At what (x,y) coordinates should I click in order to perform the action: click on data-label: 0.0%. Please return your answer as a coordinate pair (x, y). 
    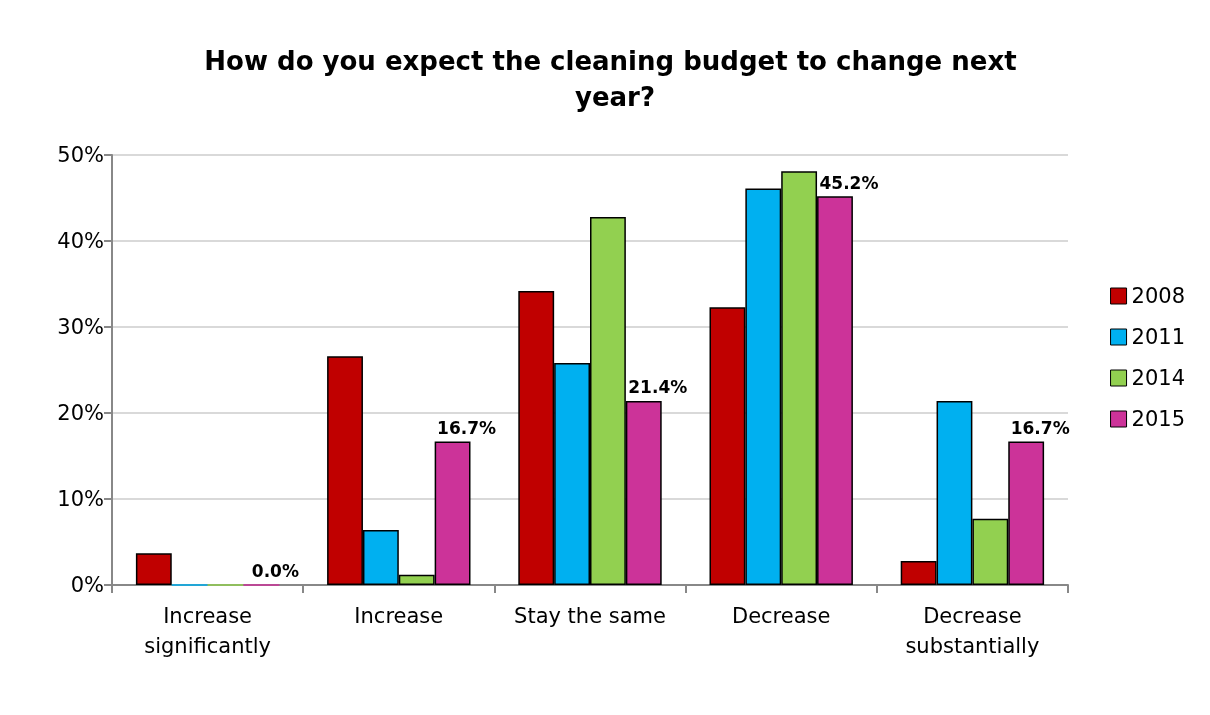
    Looking at the image, I should click on (275, 570).